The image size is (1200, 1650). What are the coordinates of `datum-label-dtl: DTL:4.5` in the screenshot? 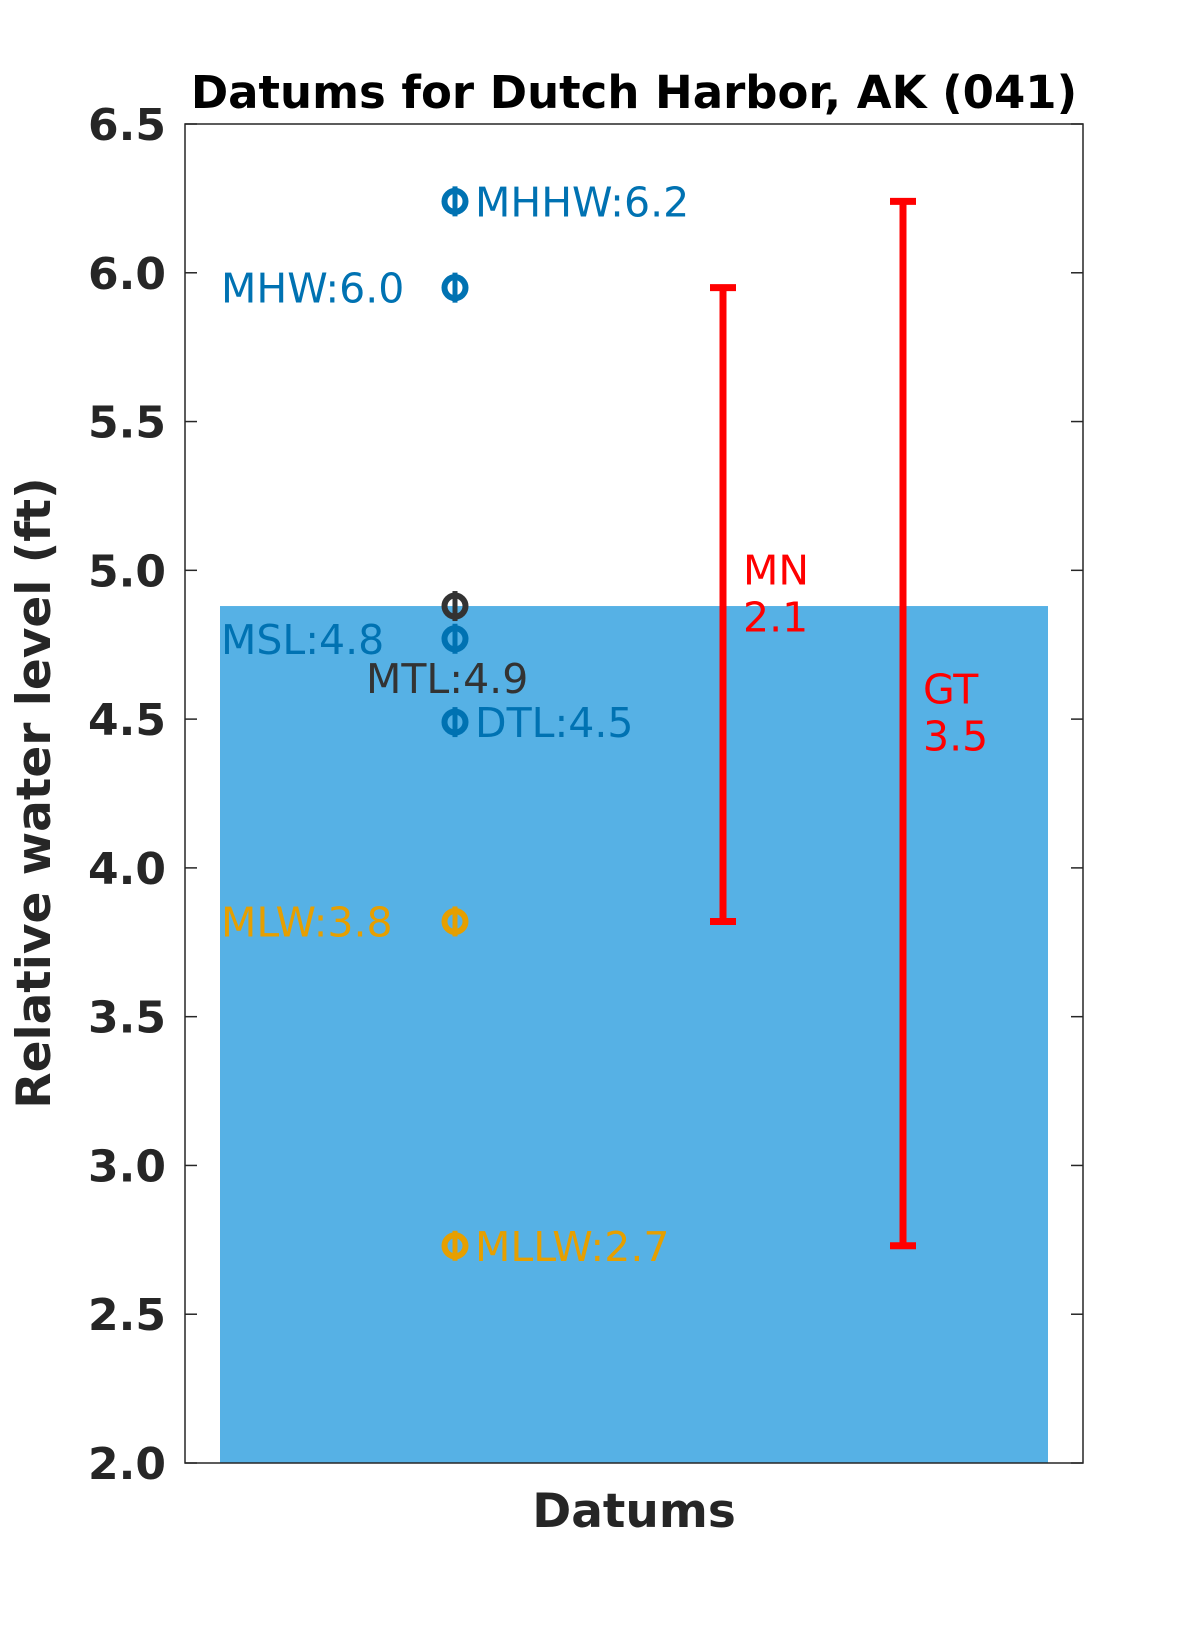 It's located at (554, 723).